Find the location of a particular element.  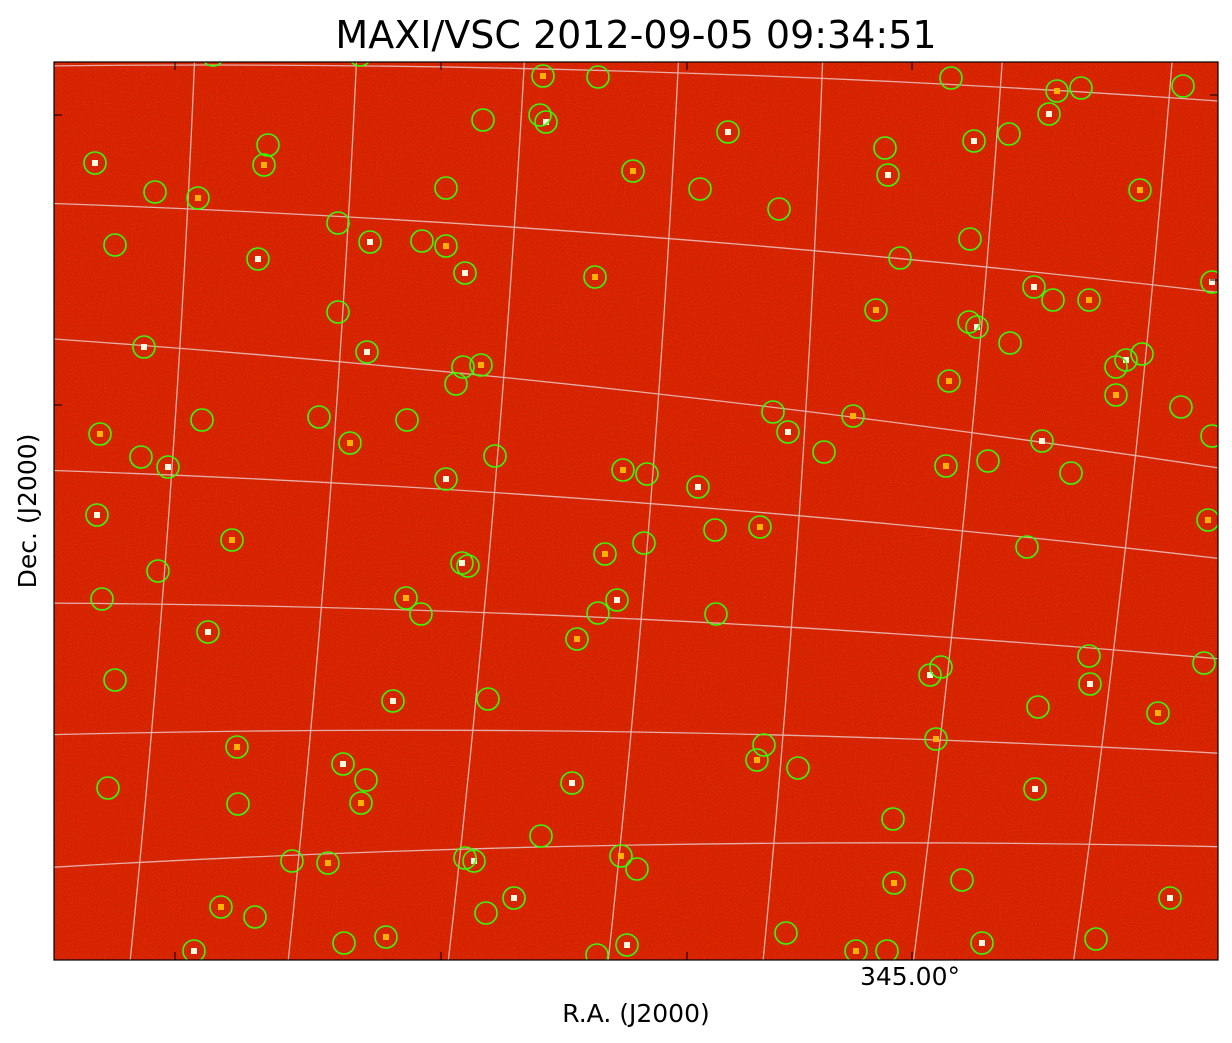

x-tick-label: 345.00° is located at coordinates (910, 976).